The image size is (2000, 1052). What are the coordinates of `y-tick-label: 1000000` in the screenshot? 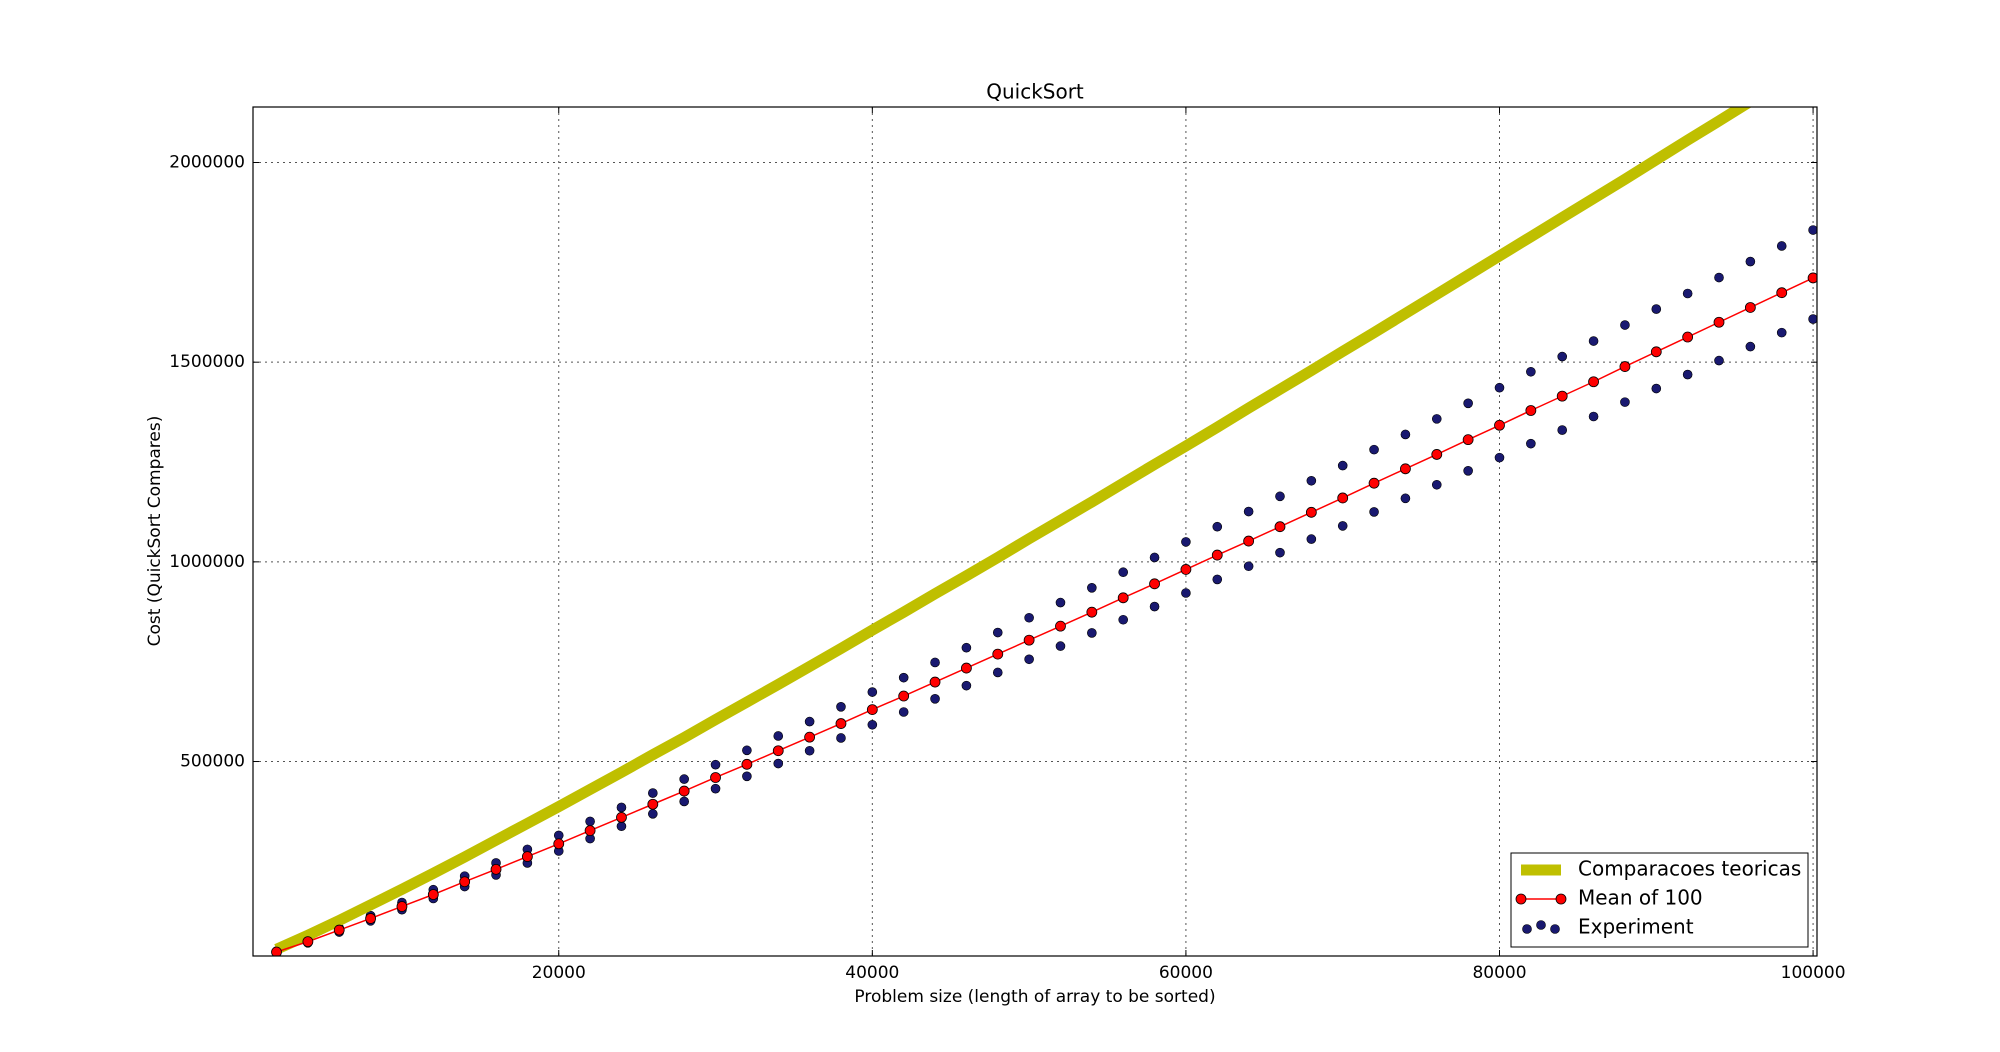 It's located at (207, 562).